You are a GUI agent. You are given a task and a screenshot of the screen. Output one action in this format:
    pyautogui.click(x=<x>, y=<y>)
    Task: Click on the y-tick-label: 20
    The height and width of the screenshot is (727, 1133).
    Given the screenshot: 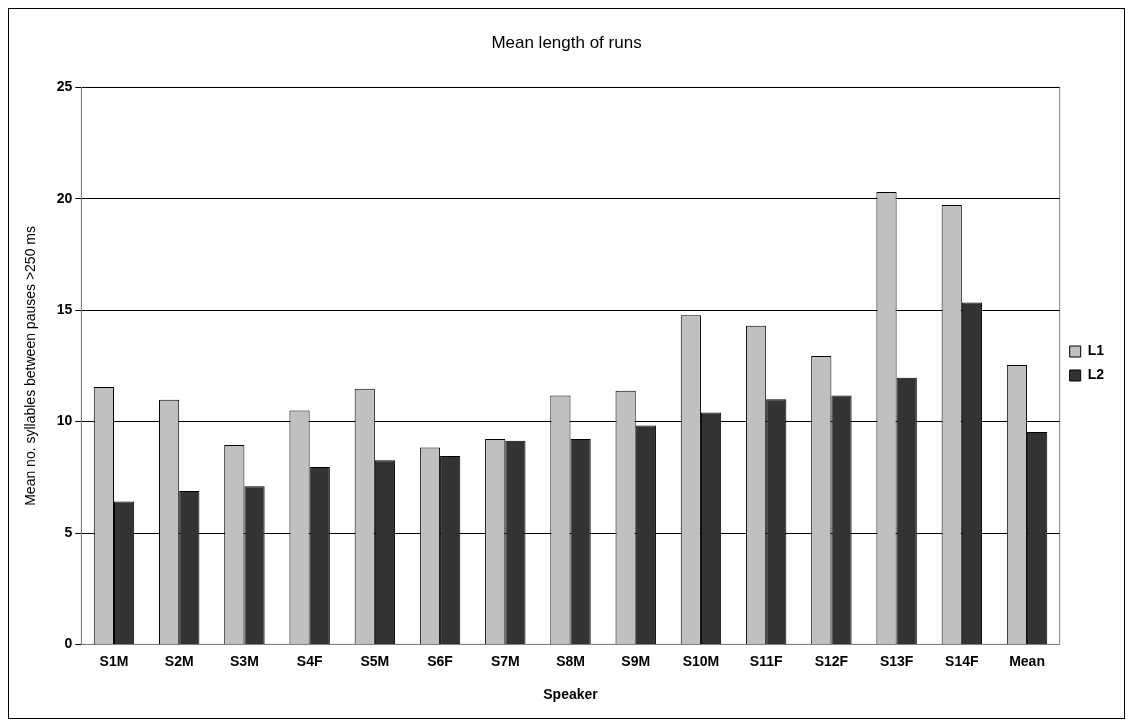 What is the action you would take?
    pyautogui.click(x=64, y=197)
    